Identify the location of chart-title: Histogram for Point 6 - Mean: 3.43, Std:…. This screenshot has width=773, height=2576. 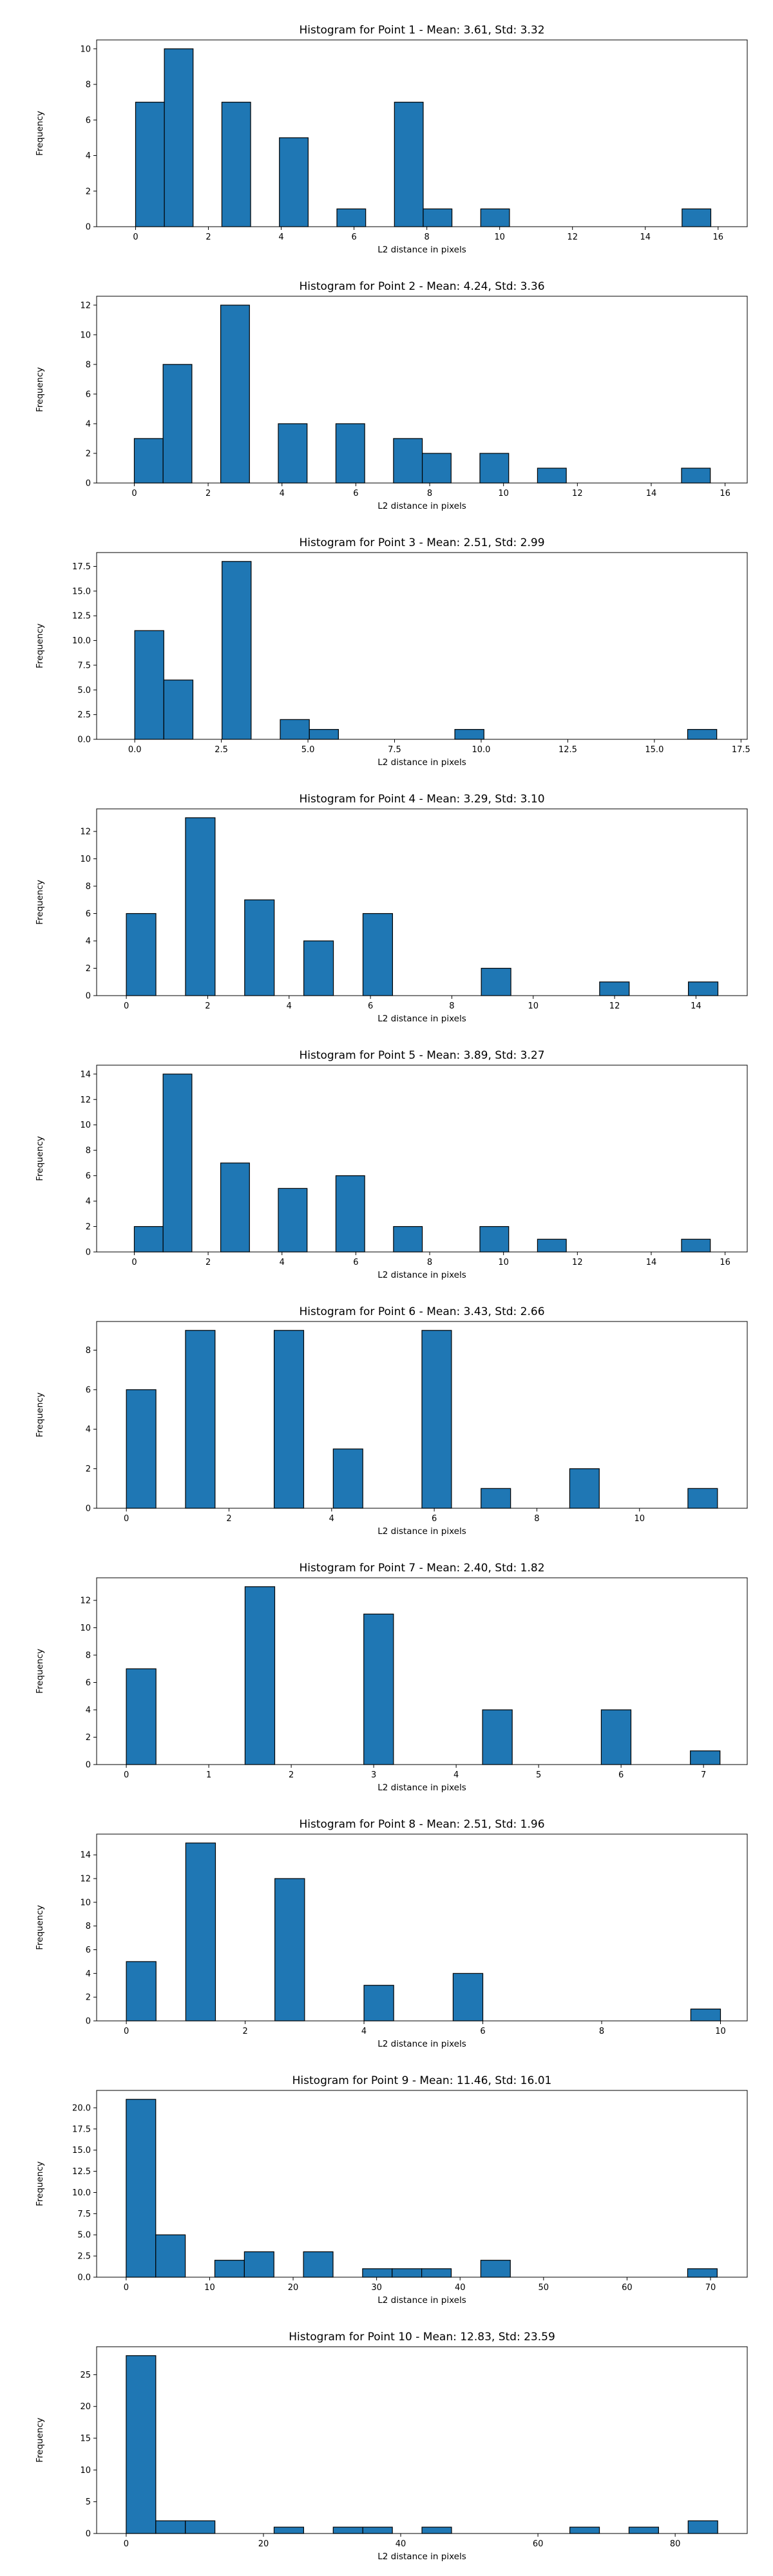
(421, 1311).